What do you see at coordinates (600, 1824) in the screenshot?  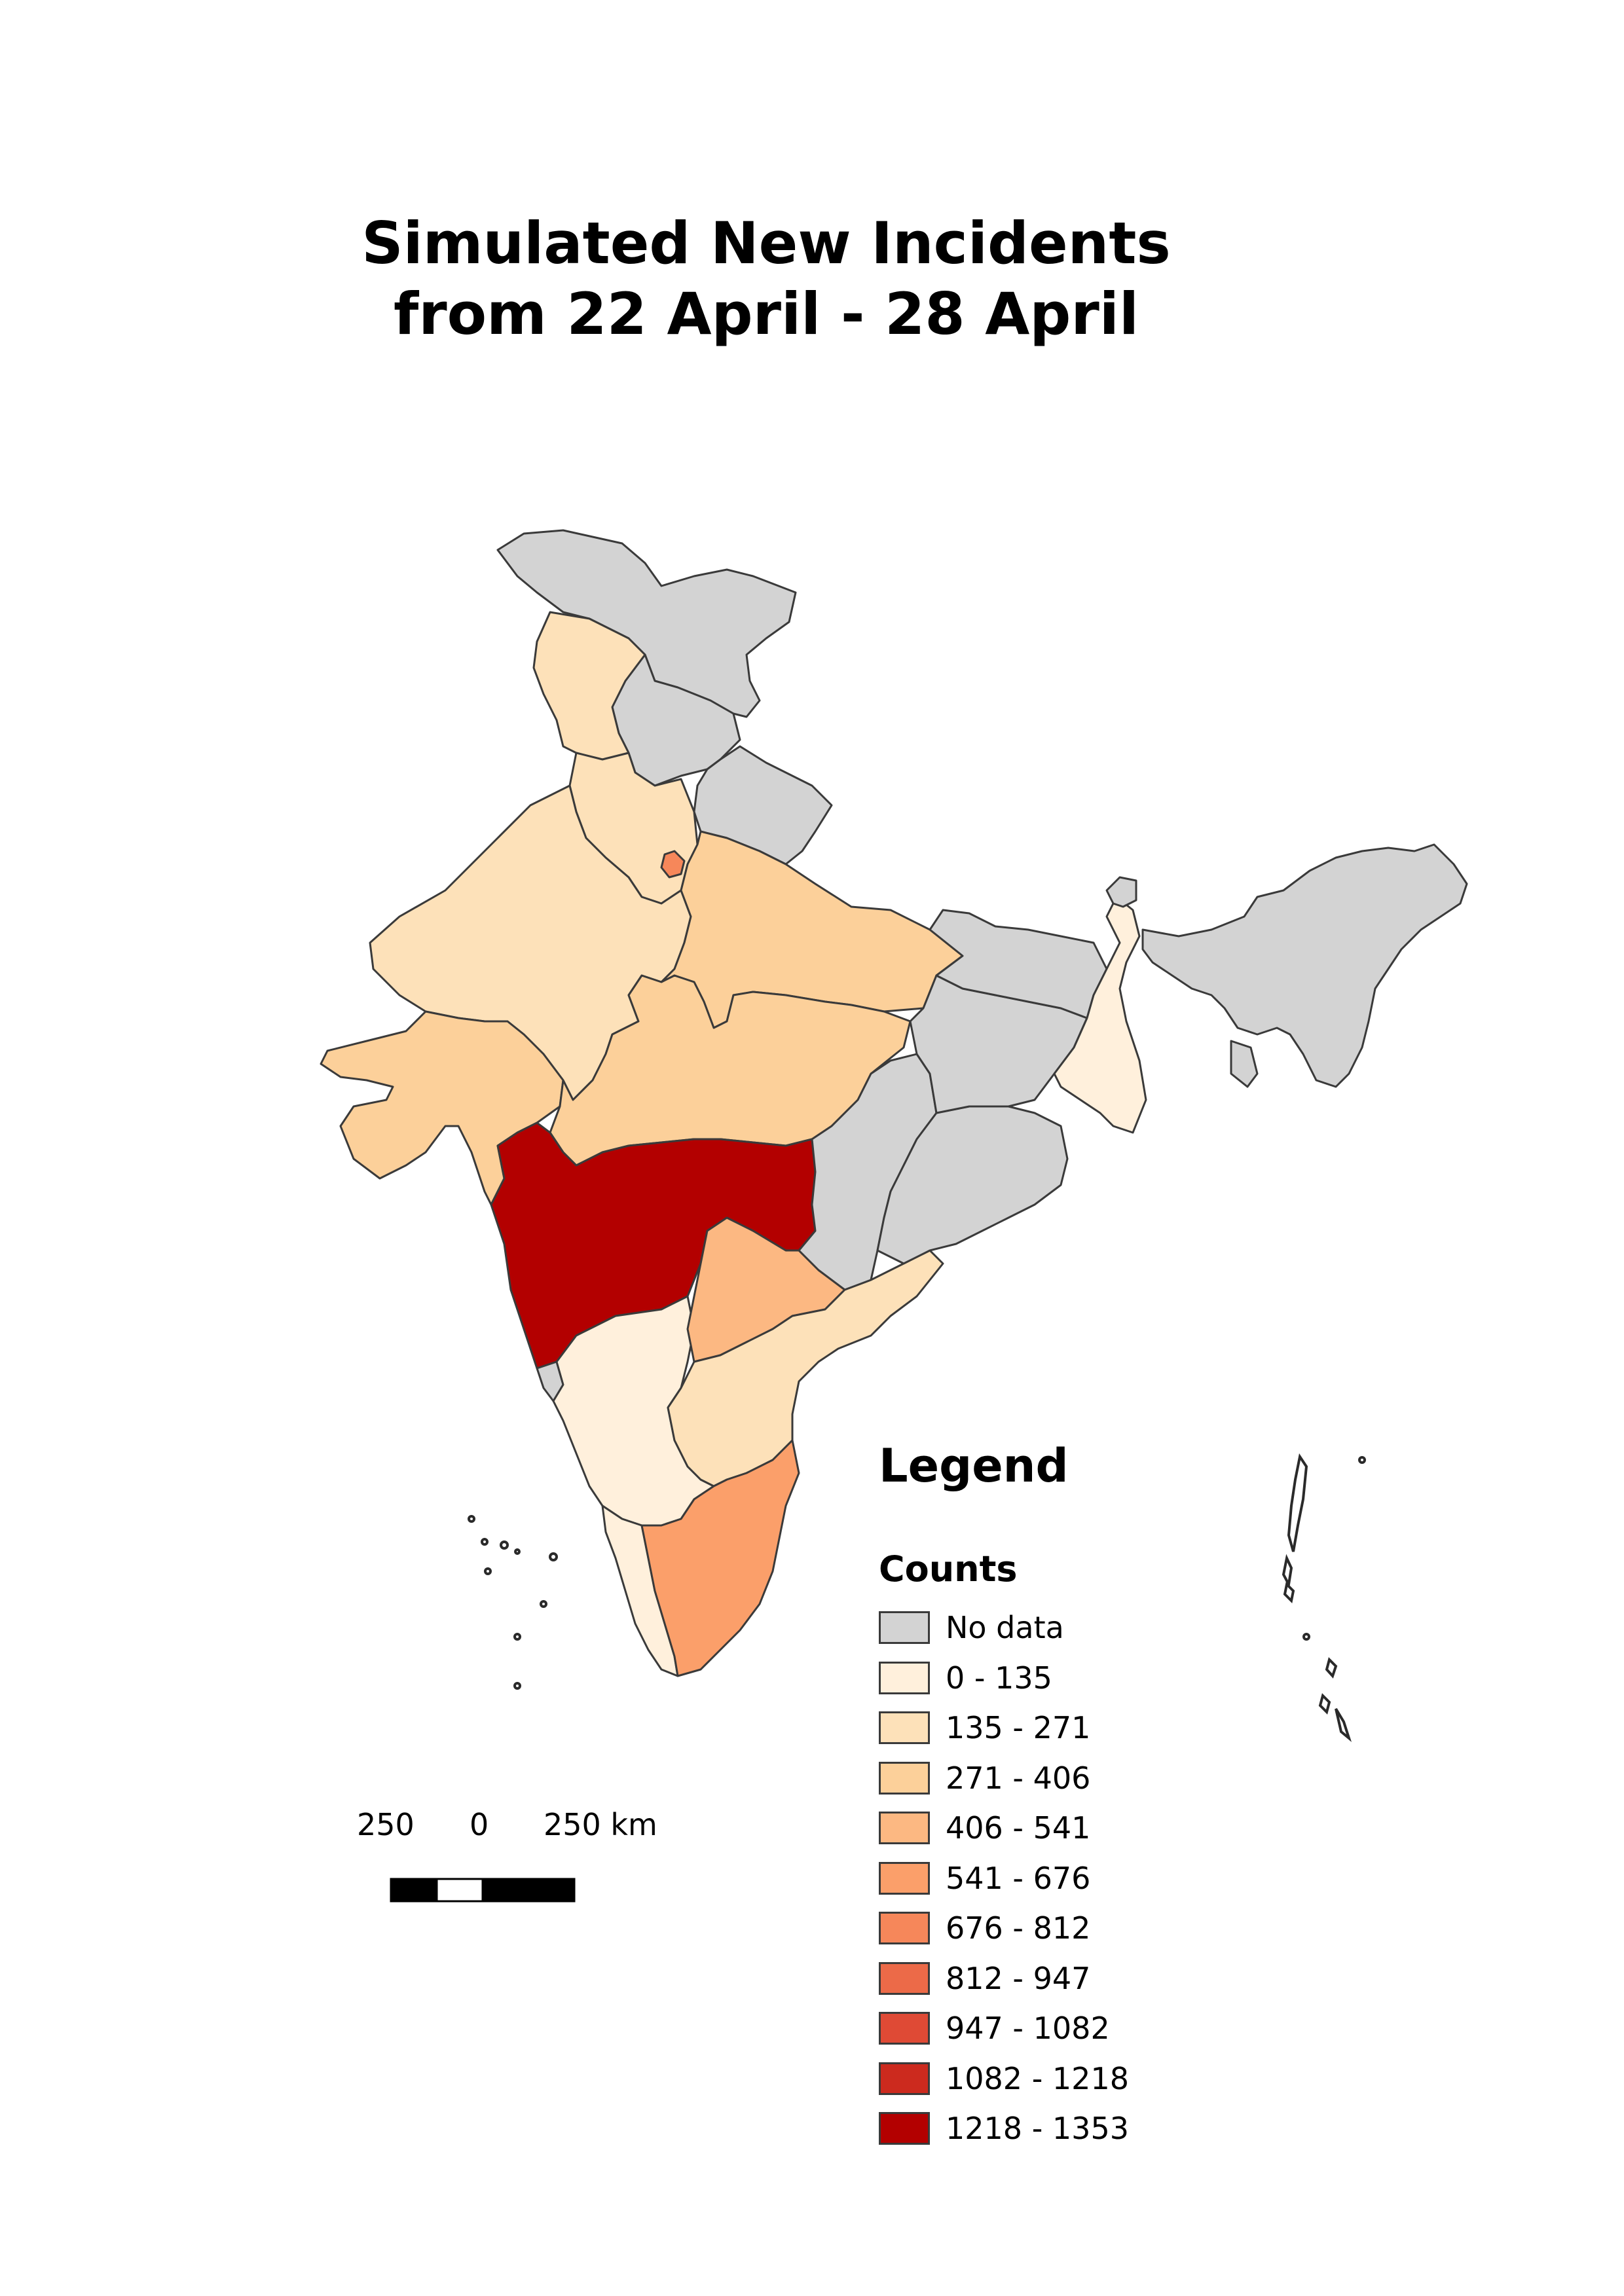 I see `scale-label-right: 250 km` at bounding box center [600, 1824].